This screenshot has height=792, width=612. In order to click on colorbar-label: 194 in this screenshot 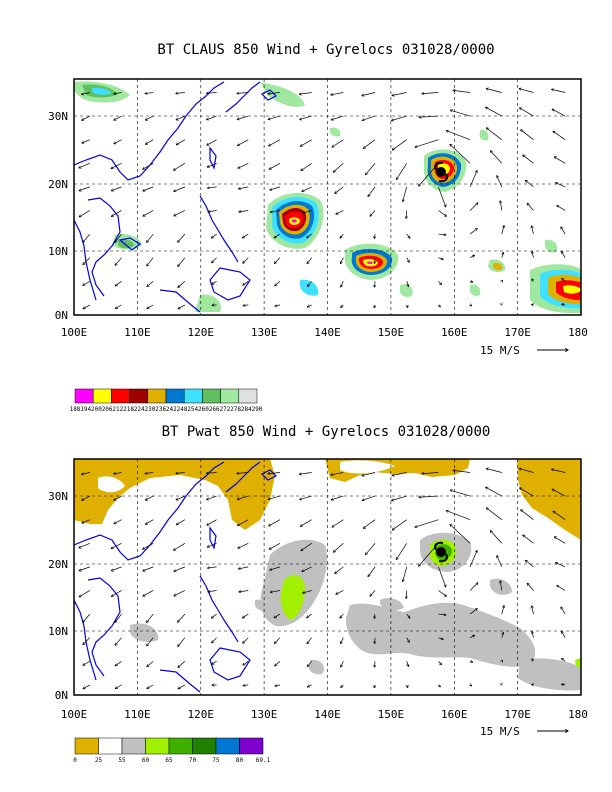, I will do `click(85, 409)`.